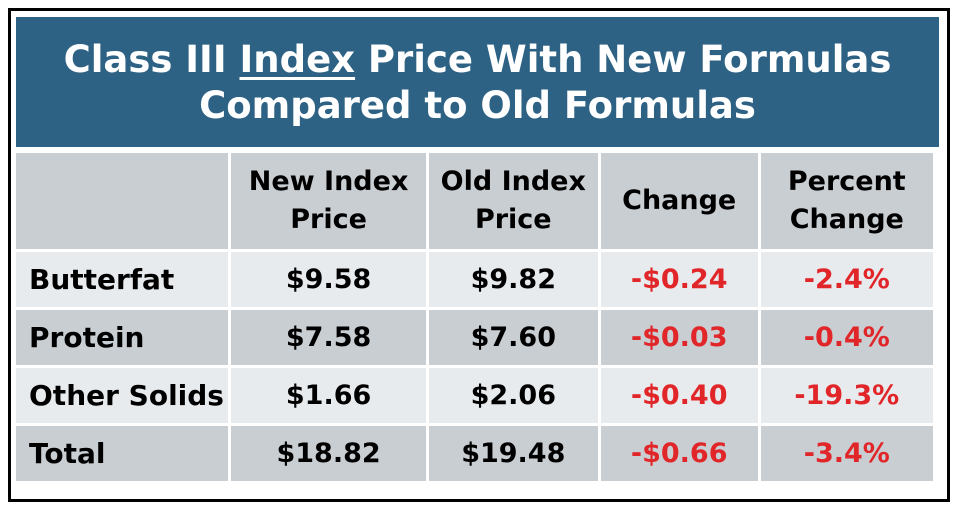  I want to click on header-new-index-price-line1: New Index, so click(328, 181).